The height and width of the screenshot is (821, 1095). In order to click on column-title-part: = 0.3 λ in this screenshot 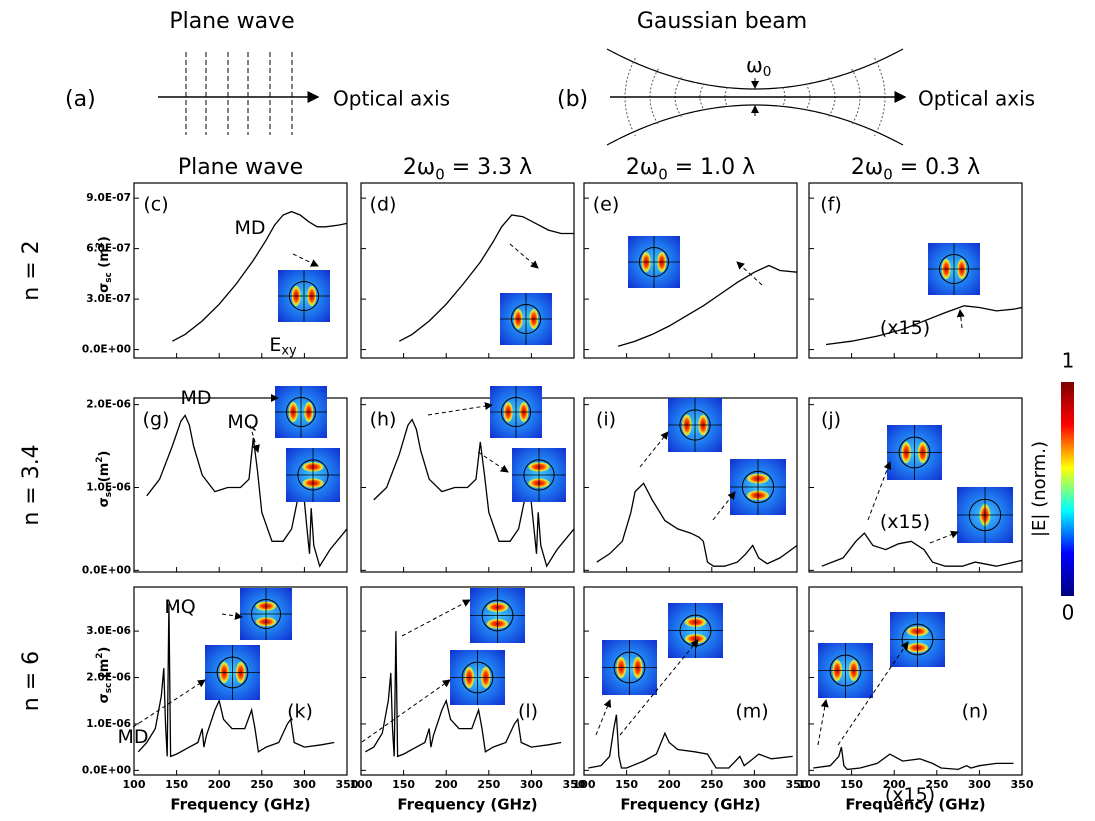, I will do `click(936, 167)`.